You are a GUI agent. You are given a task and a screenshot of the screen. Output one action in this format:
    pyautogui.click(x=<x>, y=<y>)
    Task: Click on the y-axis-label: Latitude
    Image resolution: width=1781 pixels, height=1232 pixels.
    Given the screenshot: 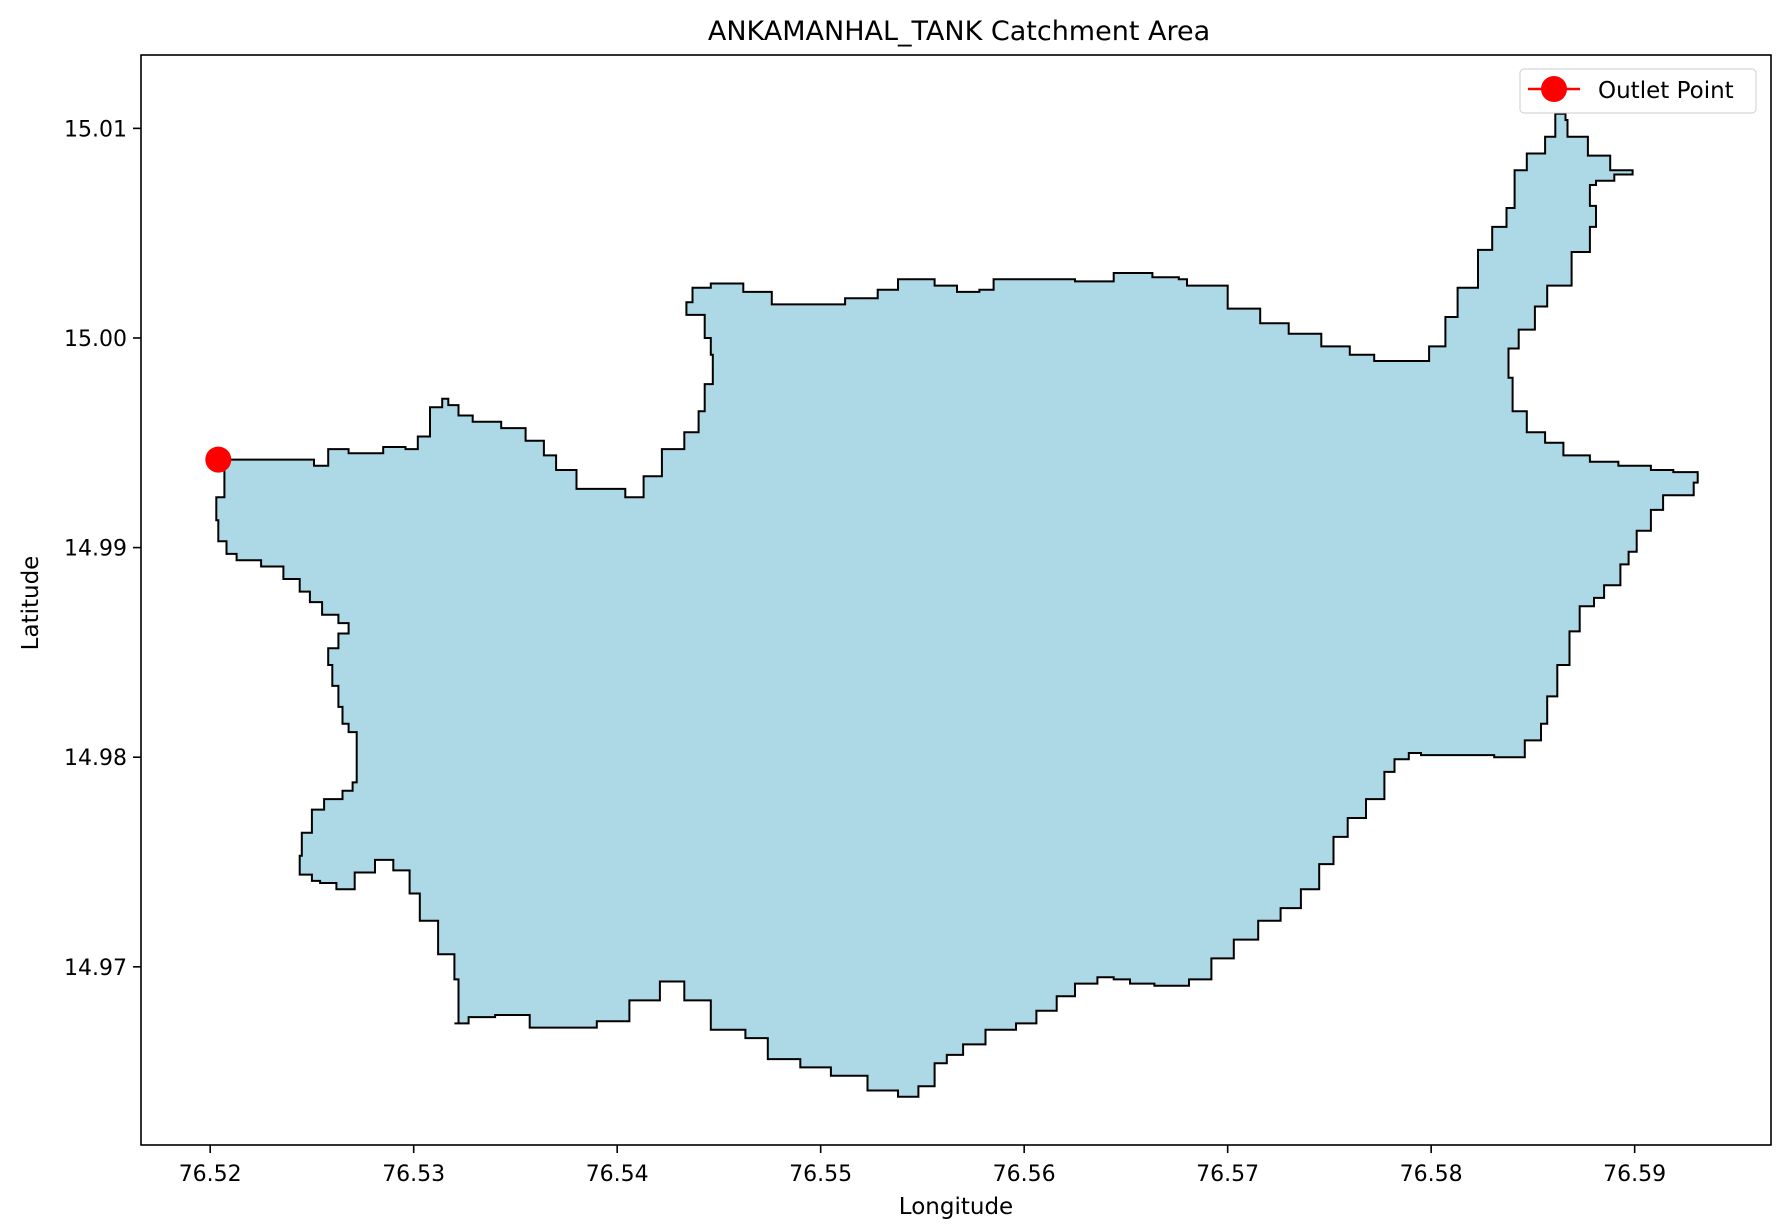 What is the action you would take?
    pyautogui.click(x=31, y=603)
    